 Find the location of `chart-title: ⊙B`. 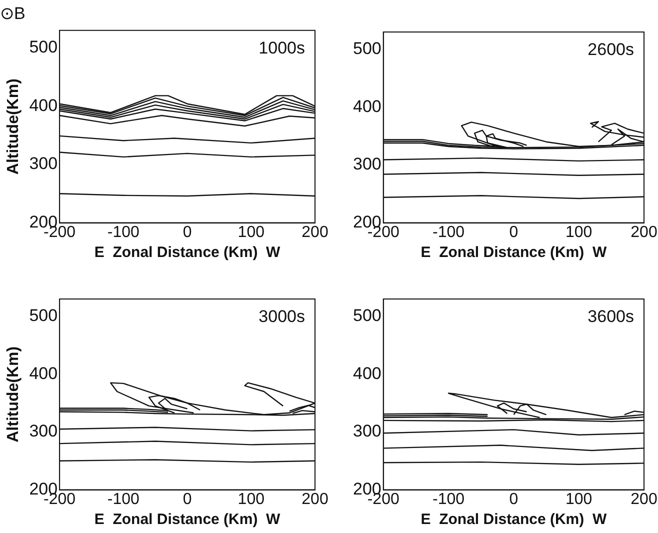

chart-title: ⊙B is located at coordinates (13, 13).